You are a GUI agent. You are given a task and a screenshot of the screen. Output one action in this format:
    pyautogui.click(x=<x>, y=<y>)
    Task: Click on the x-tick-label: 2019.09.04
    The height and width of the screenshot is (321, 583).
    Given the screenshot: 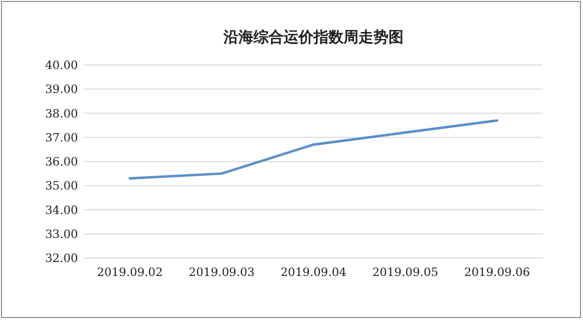 What is the action you would take?
    pyautogui.click(x=313, y=272)
    